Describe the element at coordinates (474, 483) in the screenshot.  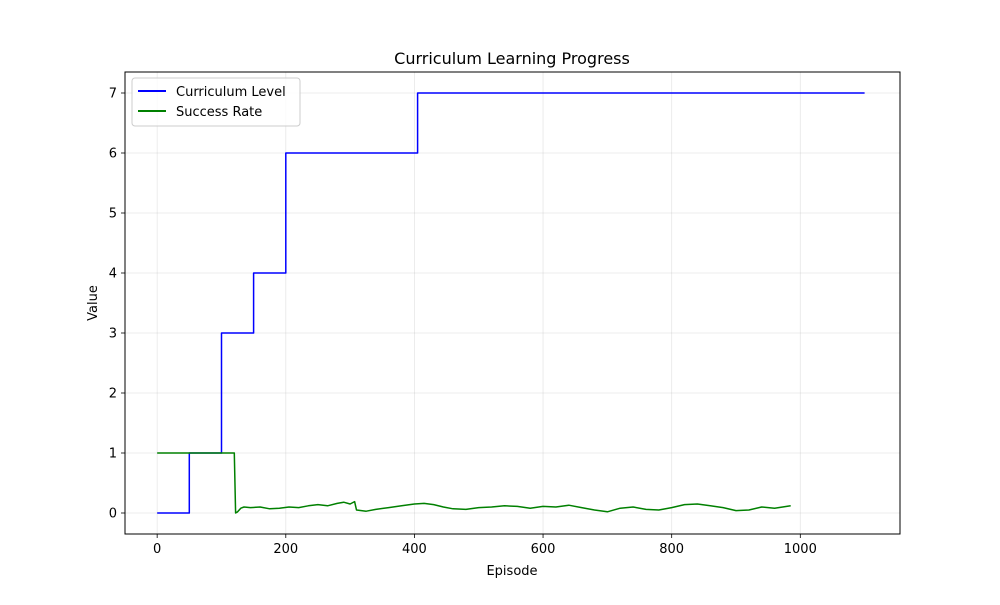
I see `series-line-success-rate` at that location.